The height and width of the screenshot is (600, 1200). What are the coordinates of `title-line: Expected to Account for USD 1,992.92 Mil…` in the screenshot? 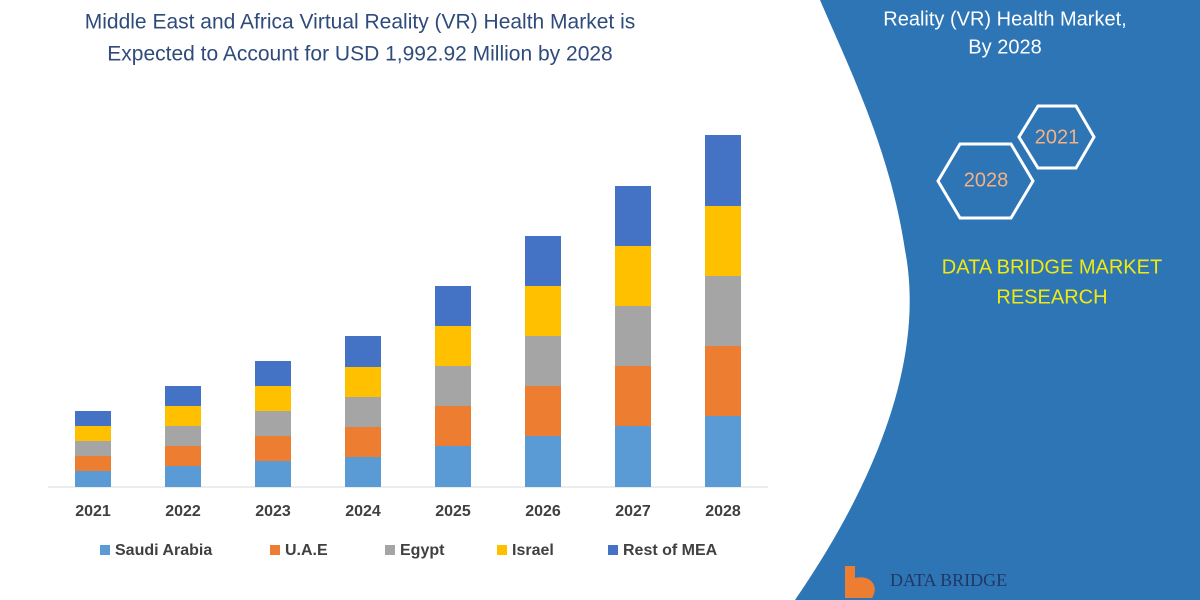 It's located at (359, 54).